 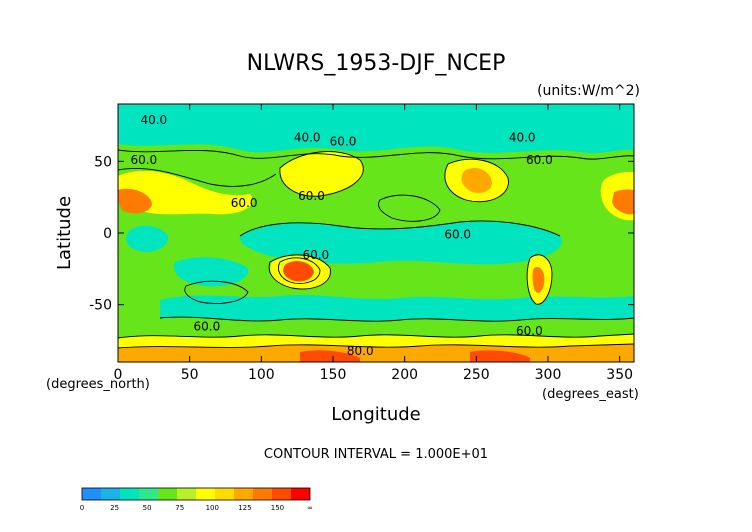 I want to click on sahara-orange, so click(x=476, y=180).